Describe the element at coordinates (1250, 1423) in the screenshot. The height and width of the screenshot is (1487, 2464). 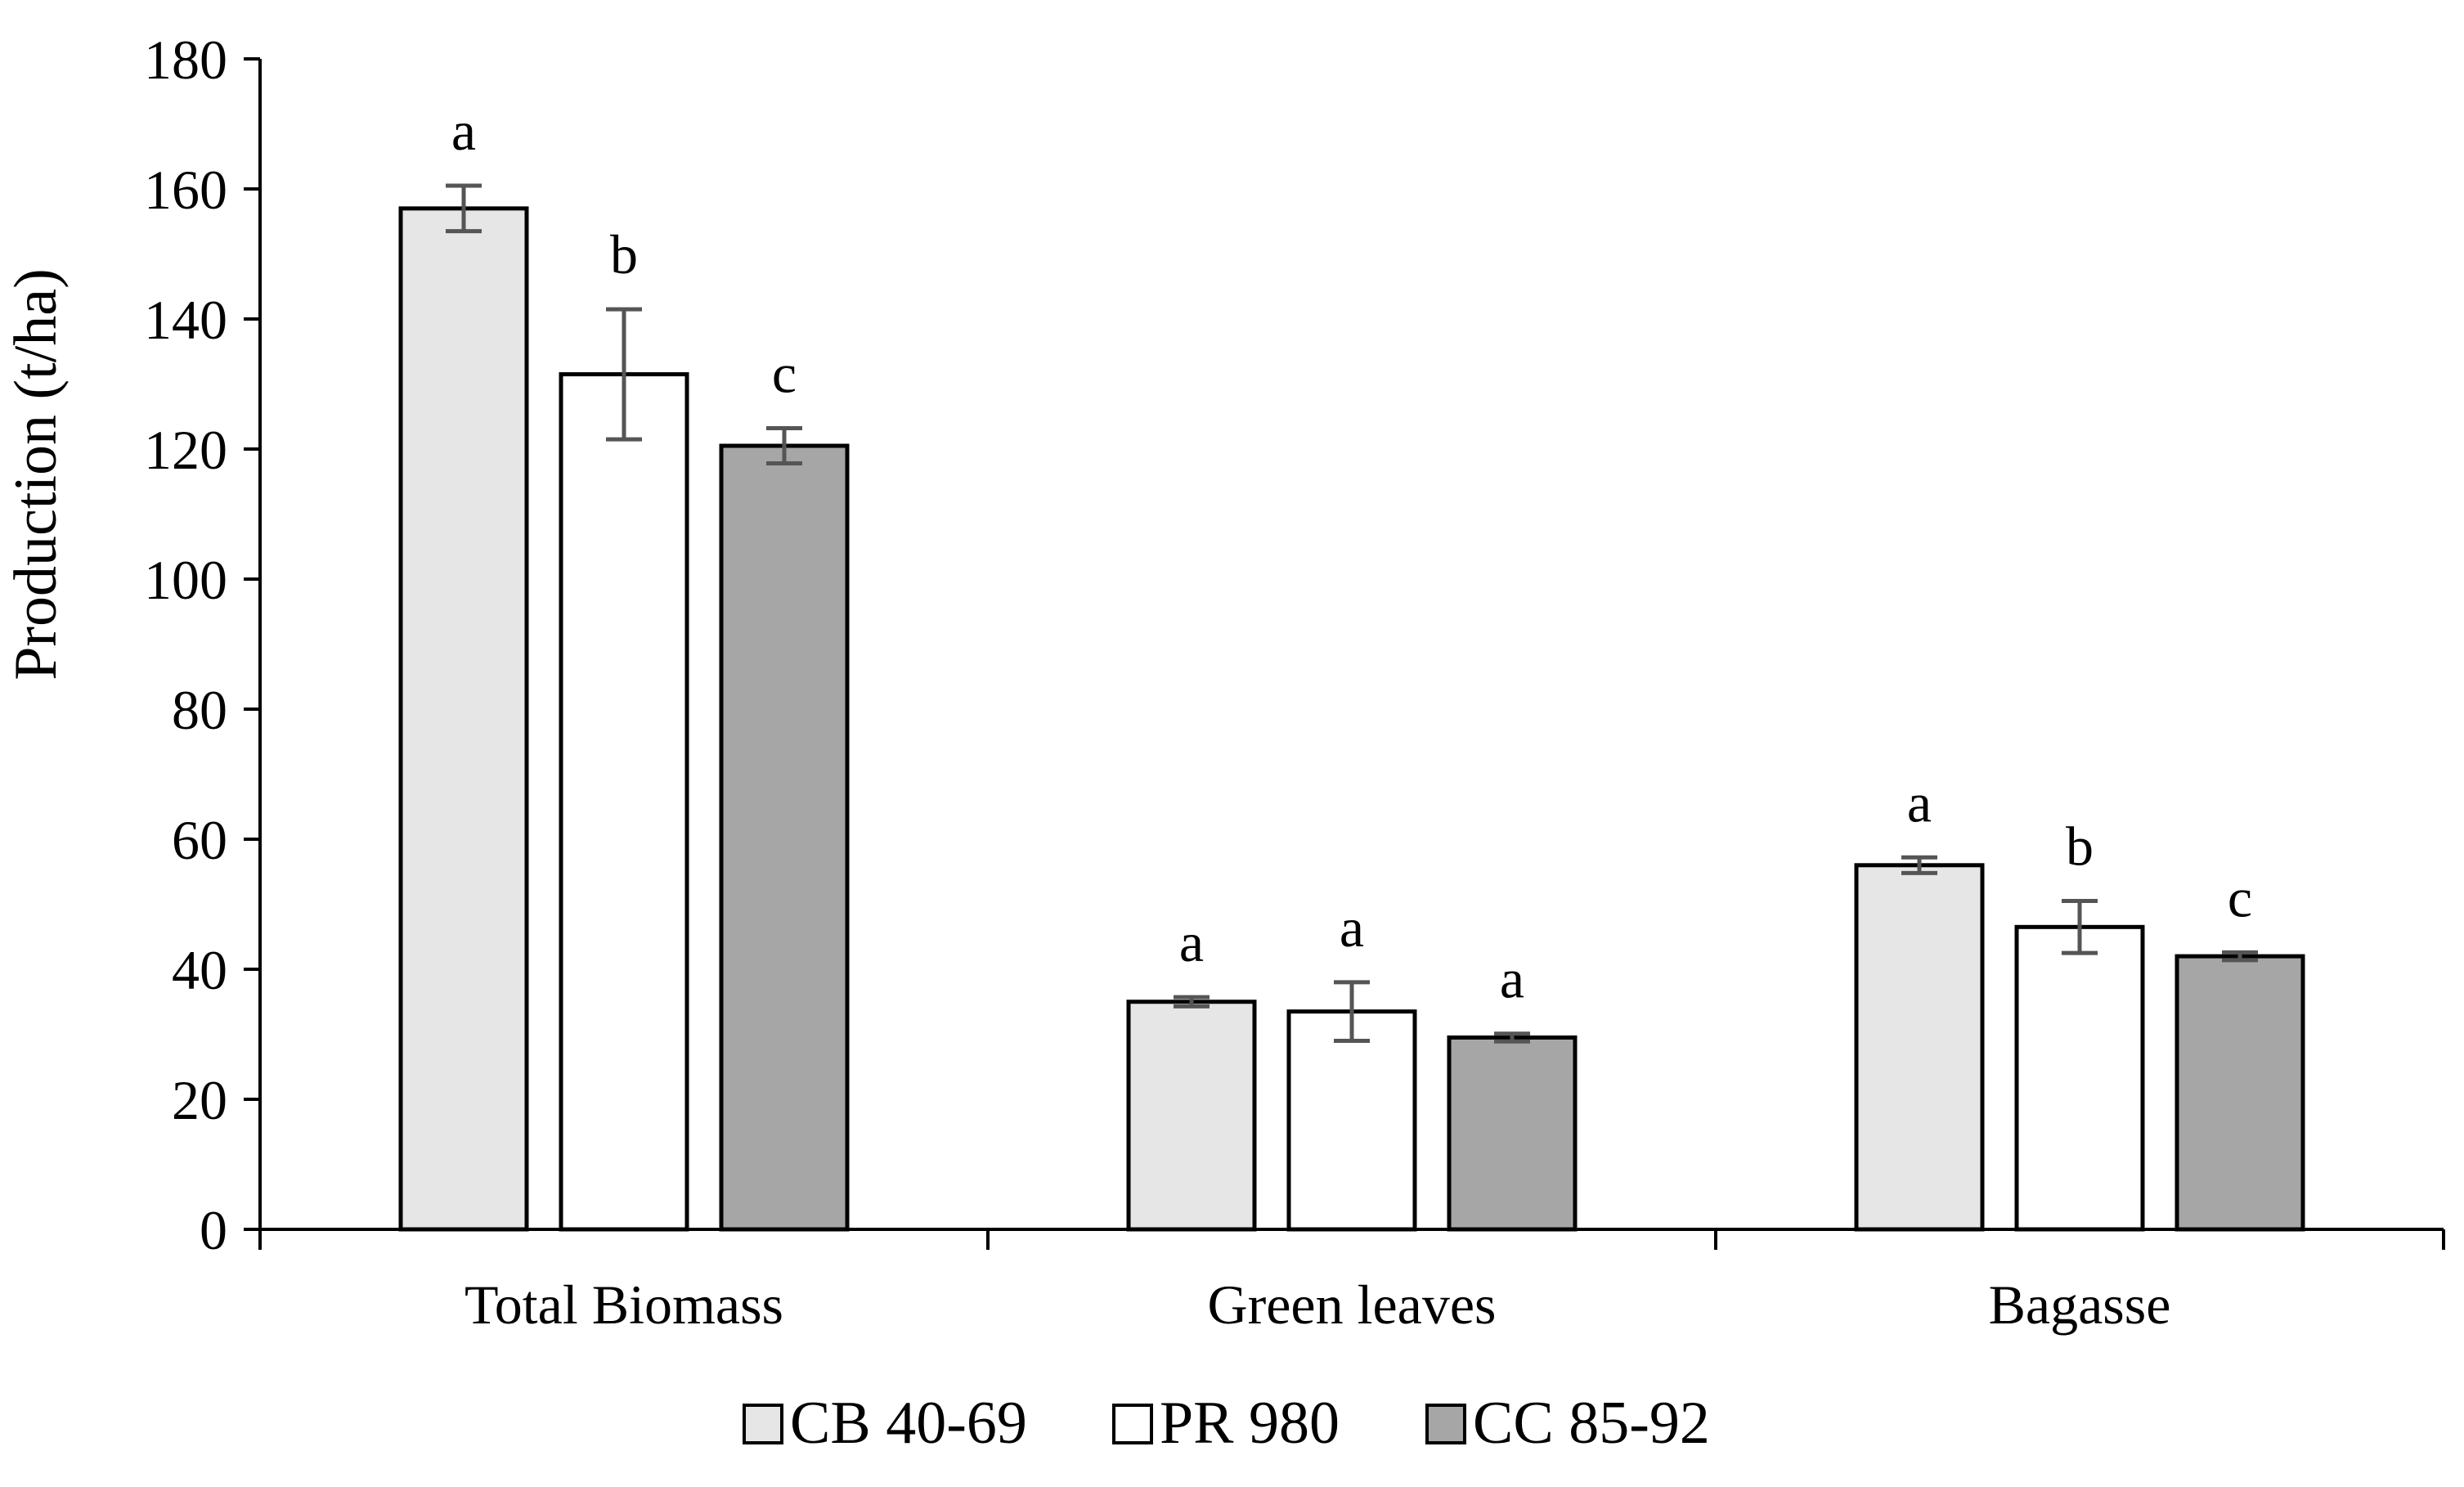
I see `legend-label: PR 980` at that location.